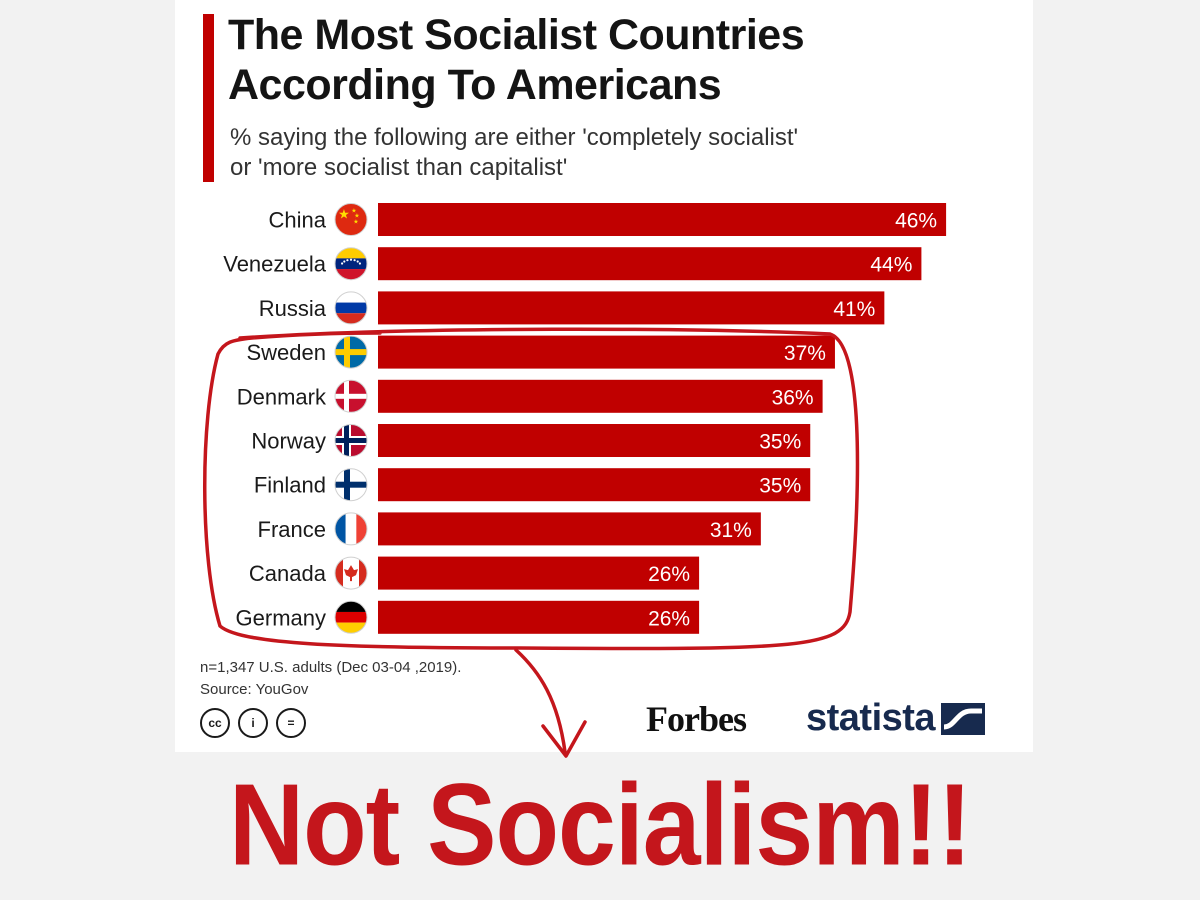 The width and height of the screenshot is (1200, 900). I want to click on germany-flag-icon, so click(351, 617).